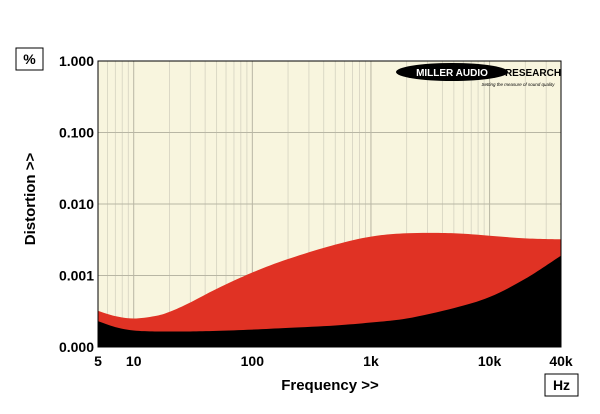 This screenshot has width=600, height=414. I want to click on x-tick-label: 10k, so click(490, 361).